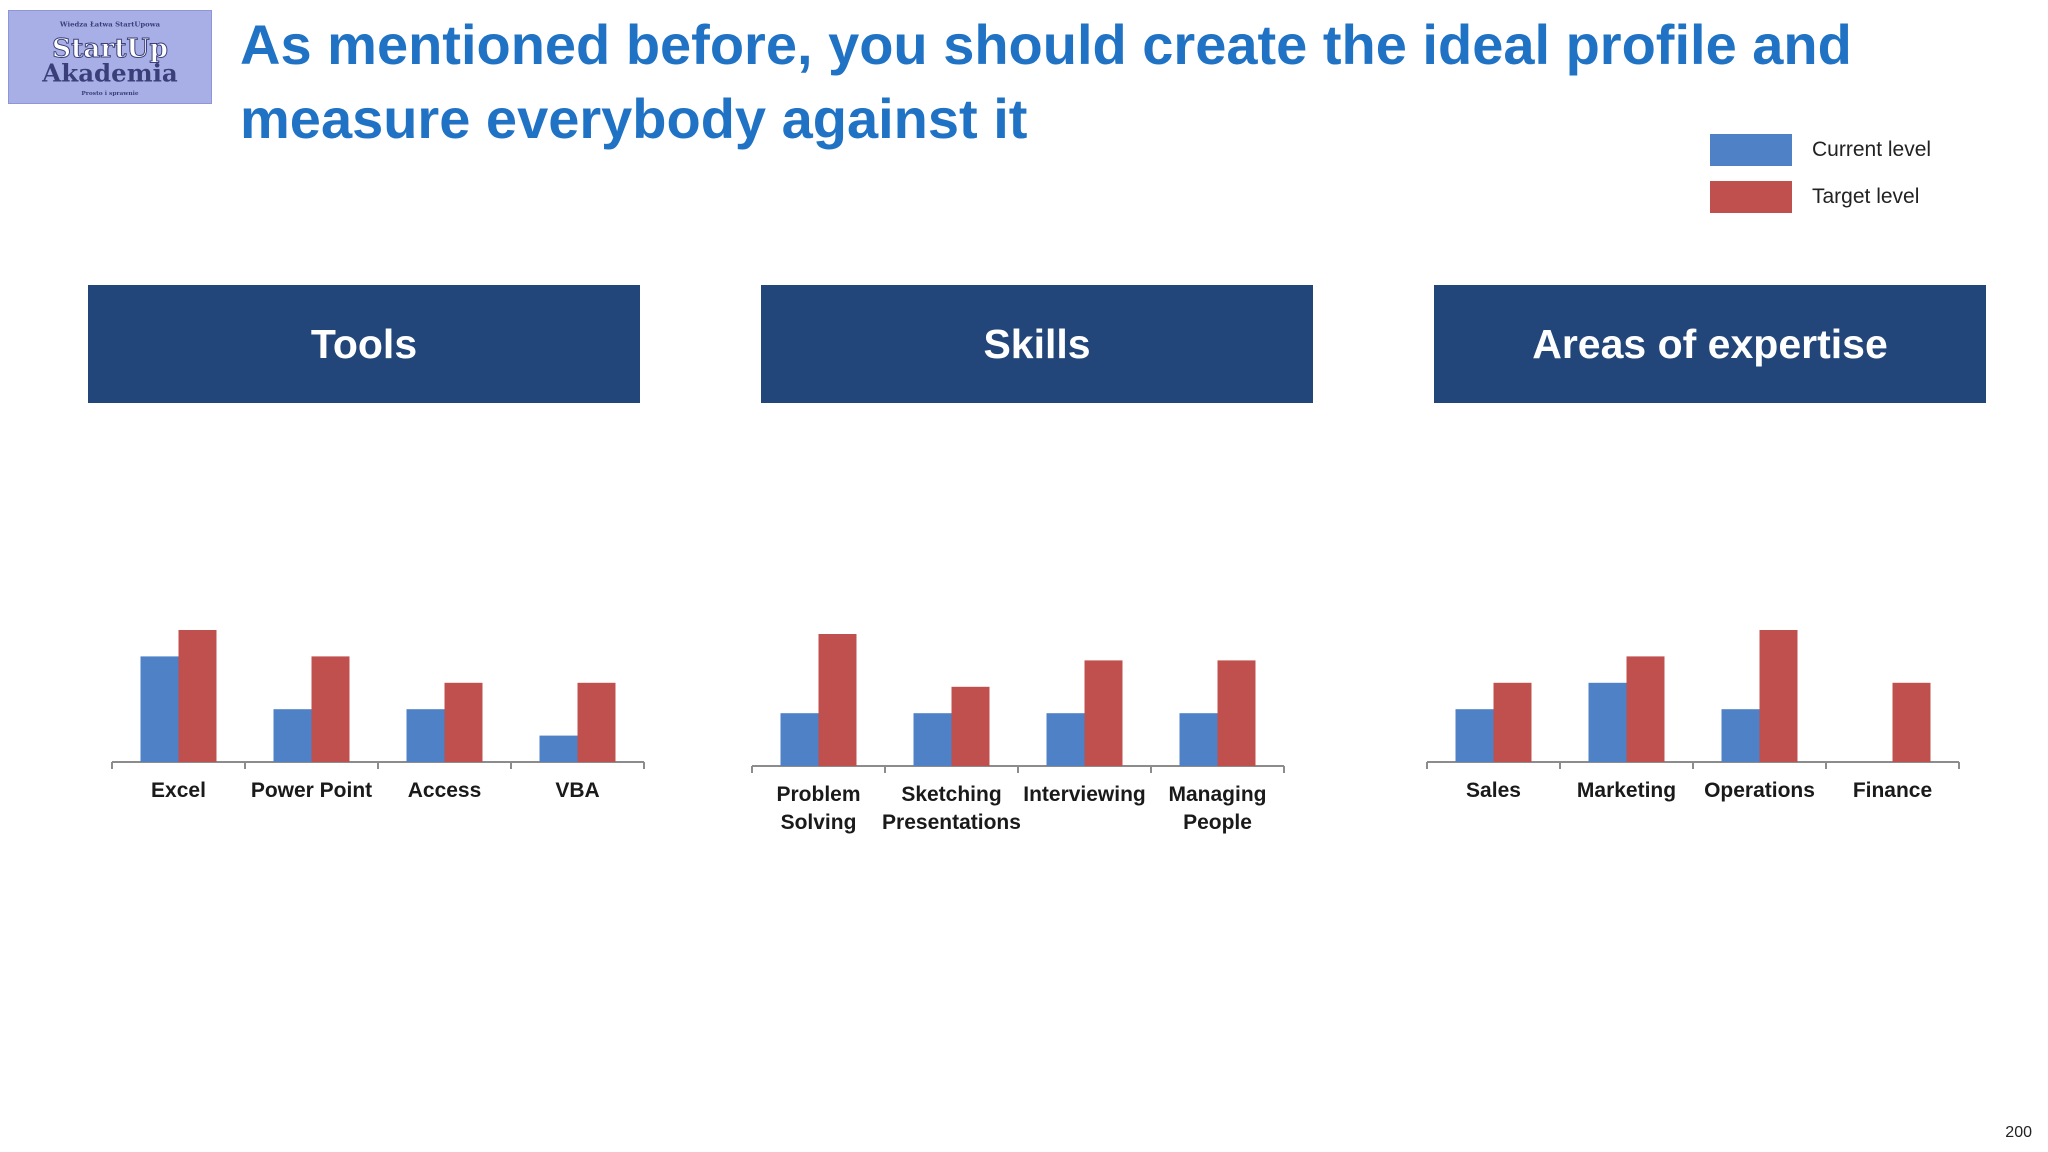 The width and height of the screenshot is (2048, 1152). What do you see at coordinates (109, 72) in the screenshot?
I see `logo-line2: Akademia` at bounding box center [109, 72].